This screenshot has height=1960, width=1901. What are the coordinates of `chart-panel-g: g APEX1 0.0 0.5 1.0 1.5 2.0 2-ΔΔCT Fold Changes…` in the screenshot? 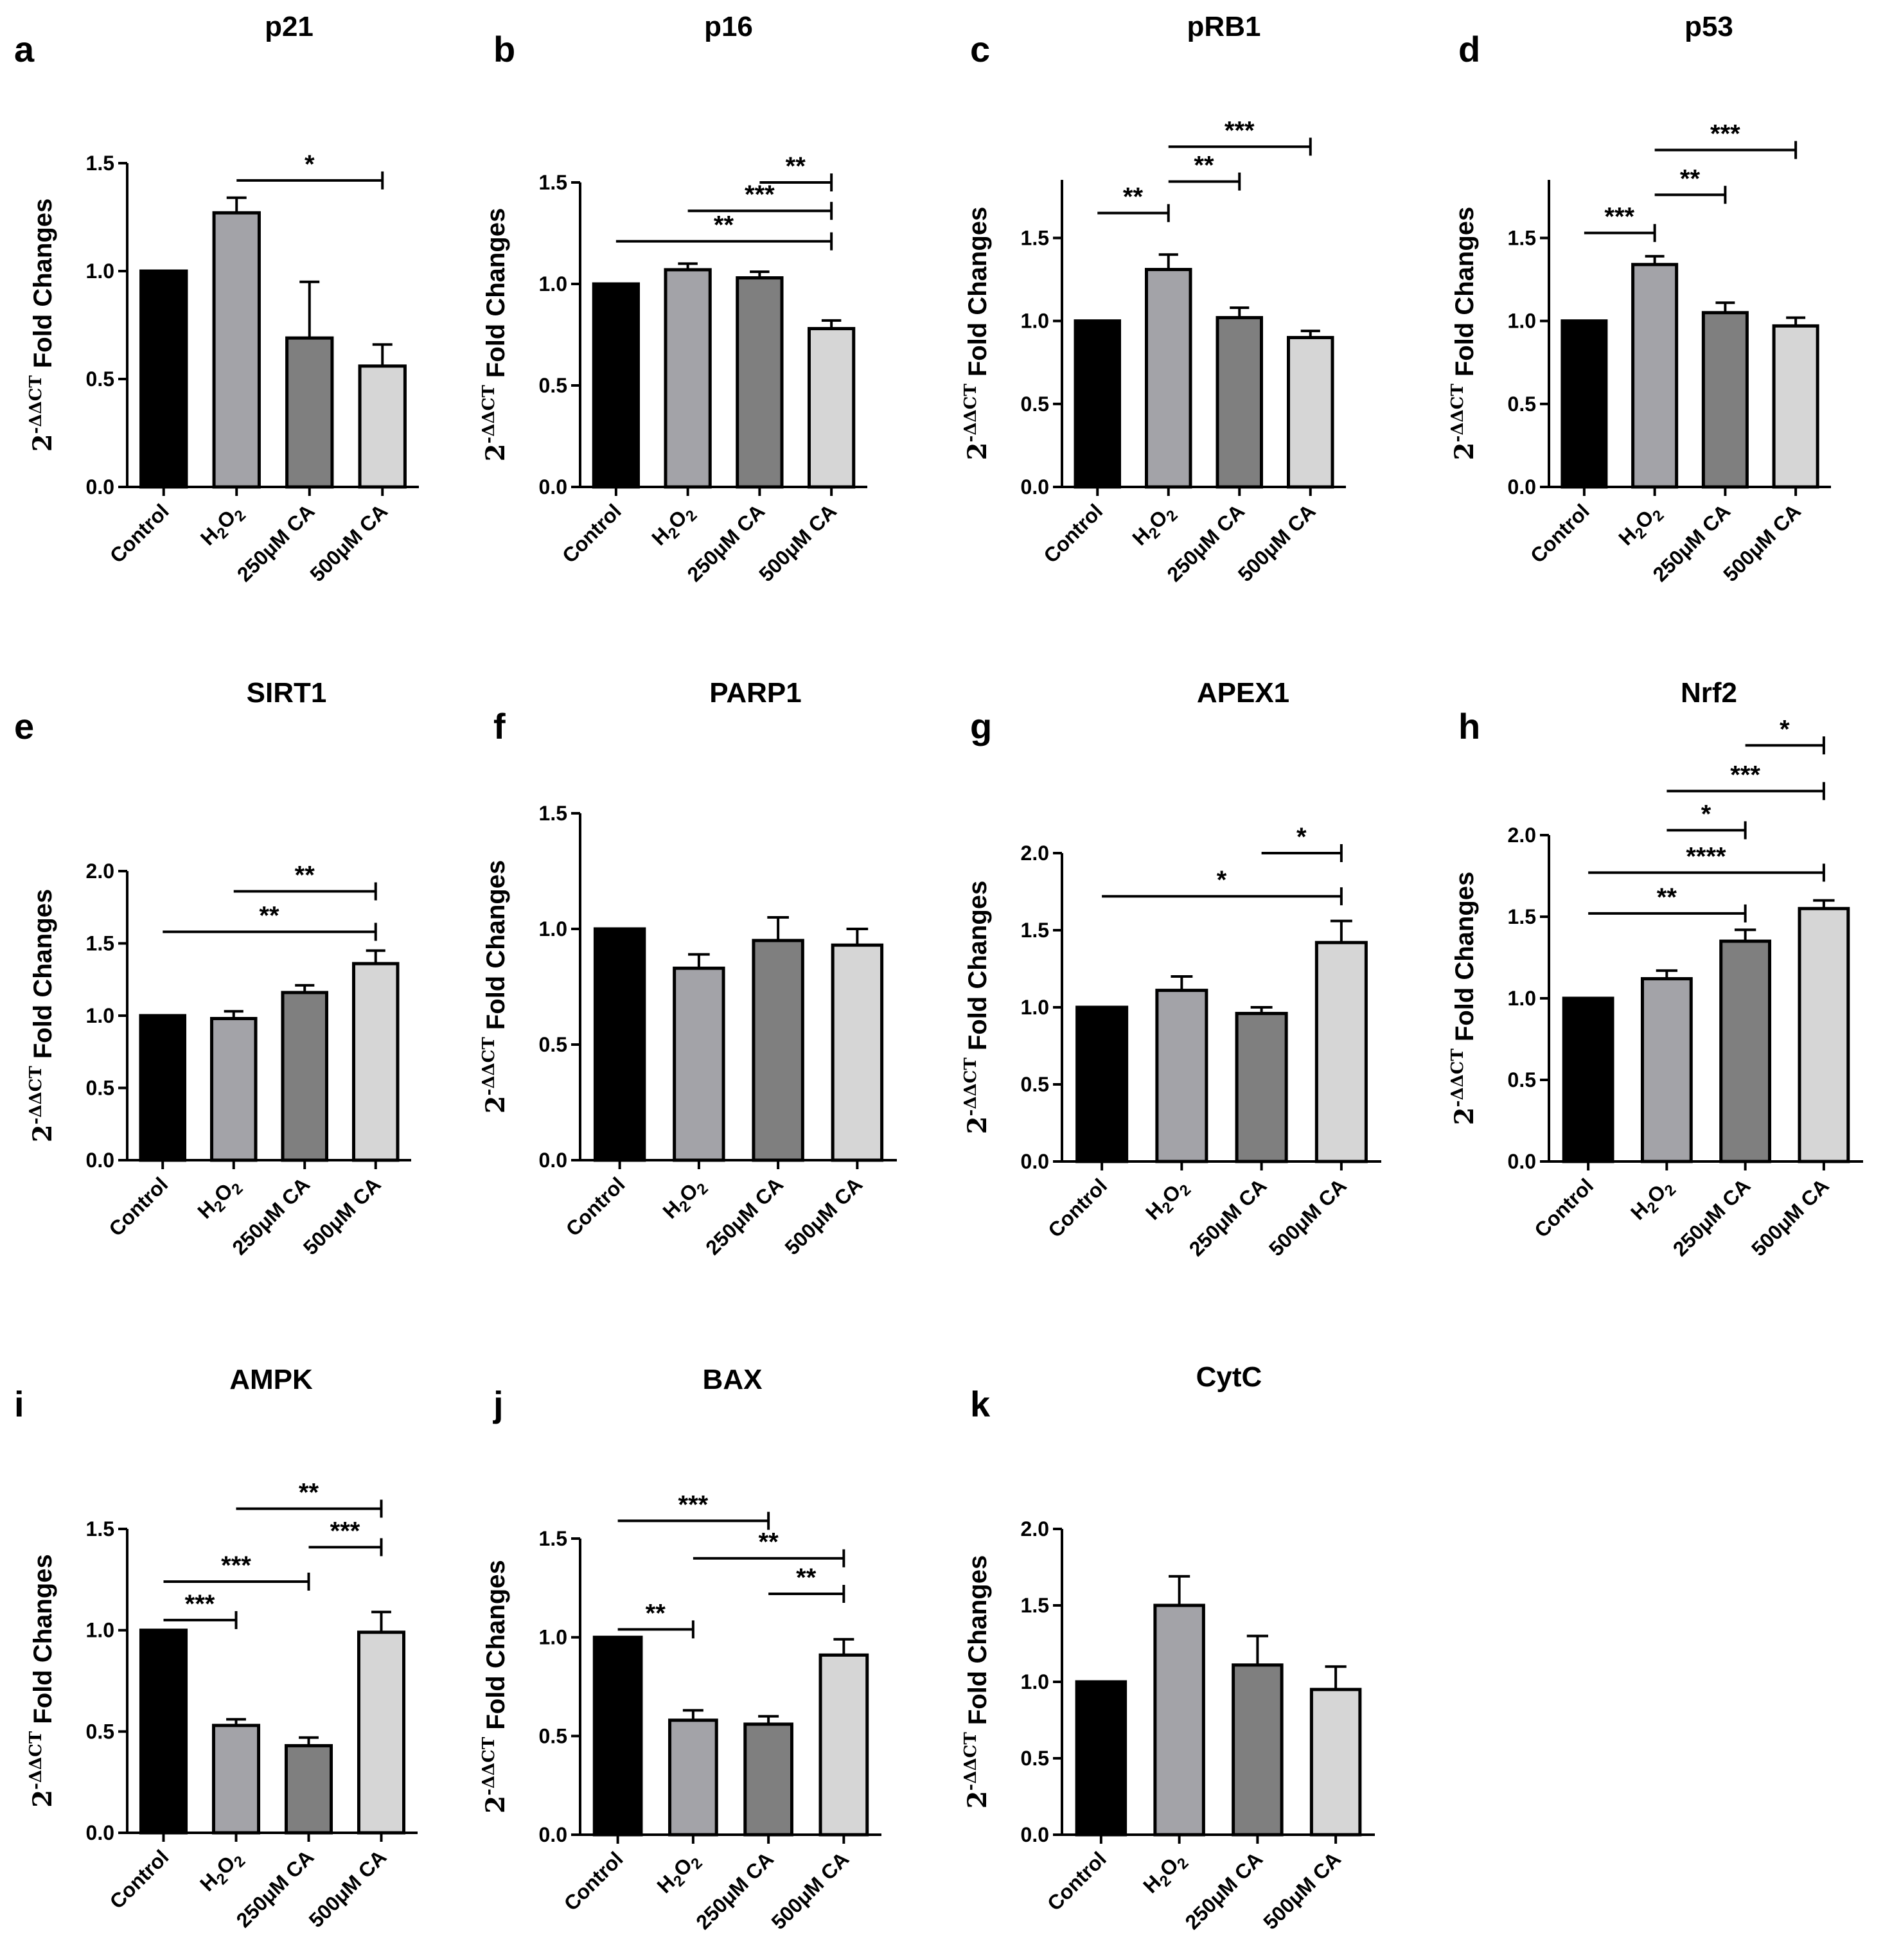 It's located at (1171, 968).